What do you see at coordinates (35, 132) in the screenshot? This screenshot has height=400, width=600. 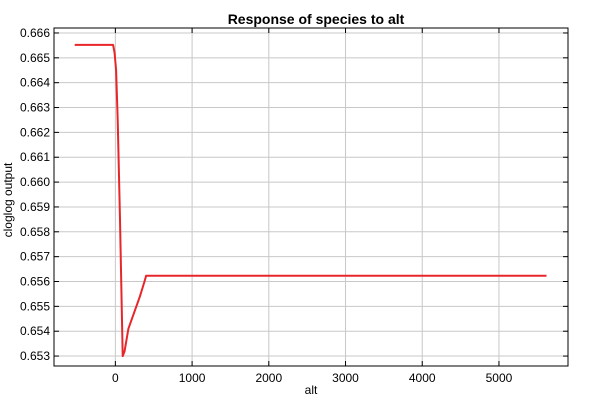 I see `y-tick-label: 0.662` at bounding box center [35, 132].